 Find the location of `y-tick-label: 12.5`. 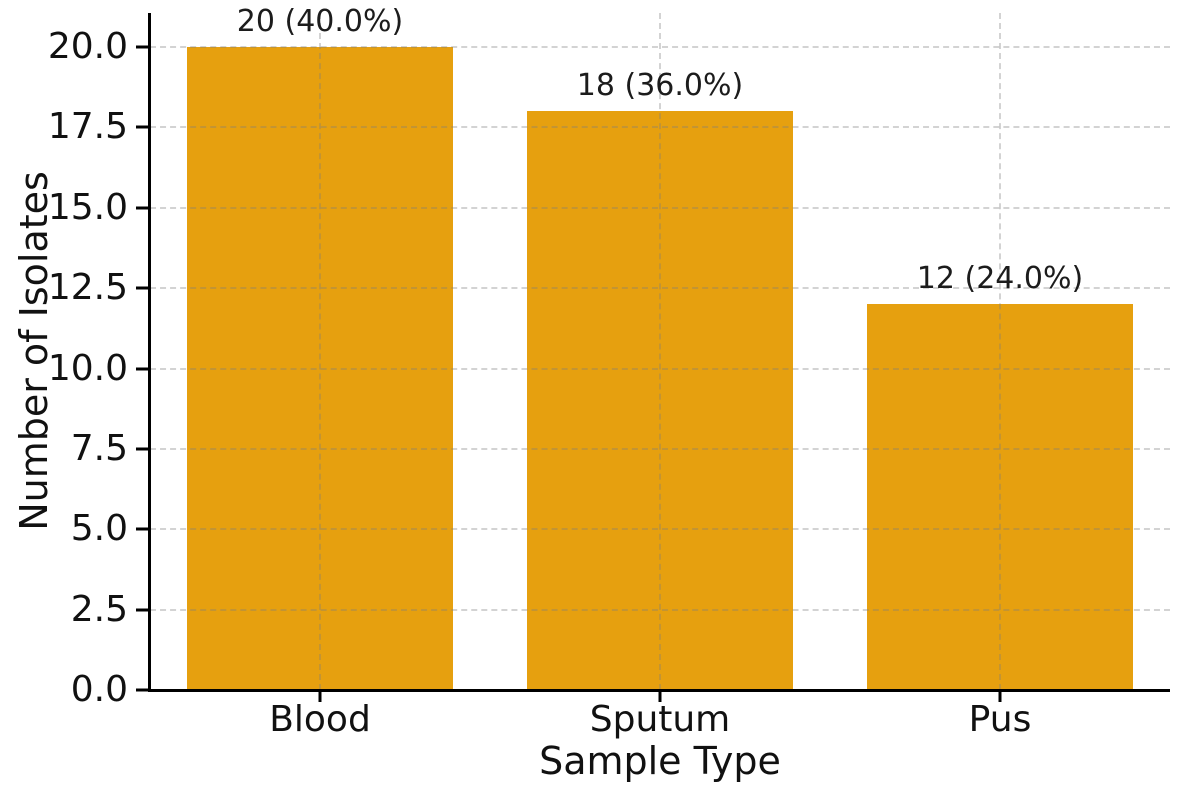

y-tick-label: 12.5 is located at coordinates (87, 288).